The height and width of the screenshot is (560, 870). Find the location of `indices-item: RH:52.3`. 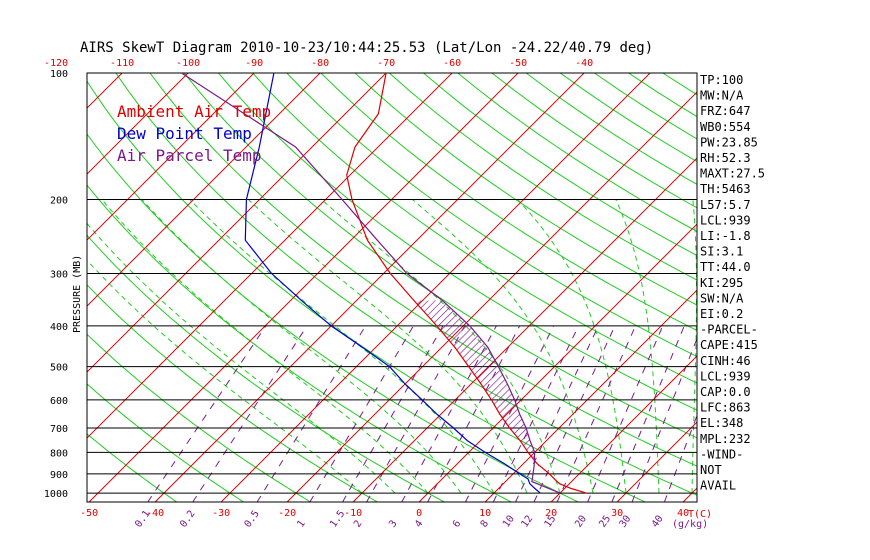

indices-item: RH:52.3 is located at coordinates (725, 158).